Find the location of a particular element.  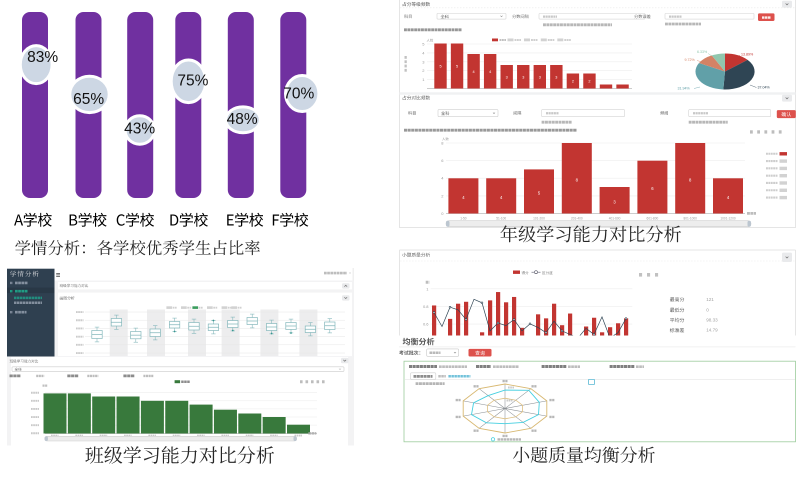

svg-text: 6.33% is located at coordinates (702, 52).